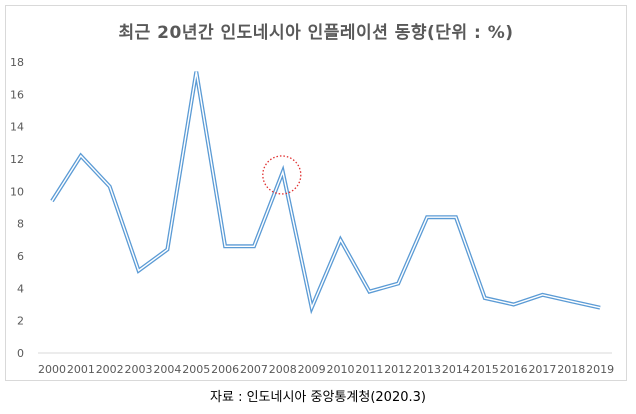  I want to click on chart-title: 최근 20년간 인도네시아 인플레이션 동향(단위 : %), so click(316, 33).